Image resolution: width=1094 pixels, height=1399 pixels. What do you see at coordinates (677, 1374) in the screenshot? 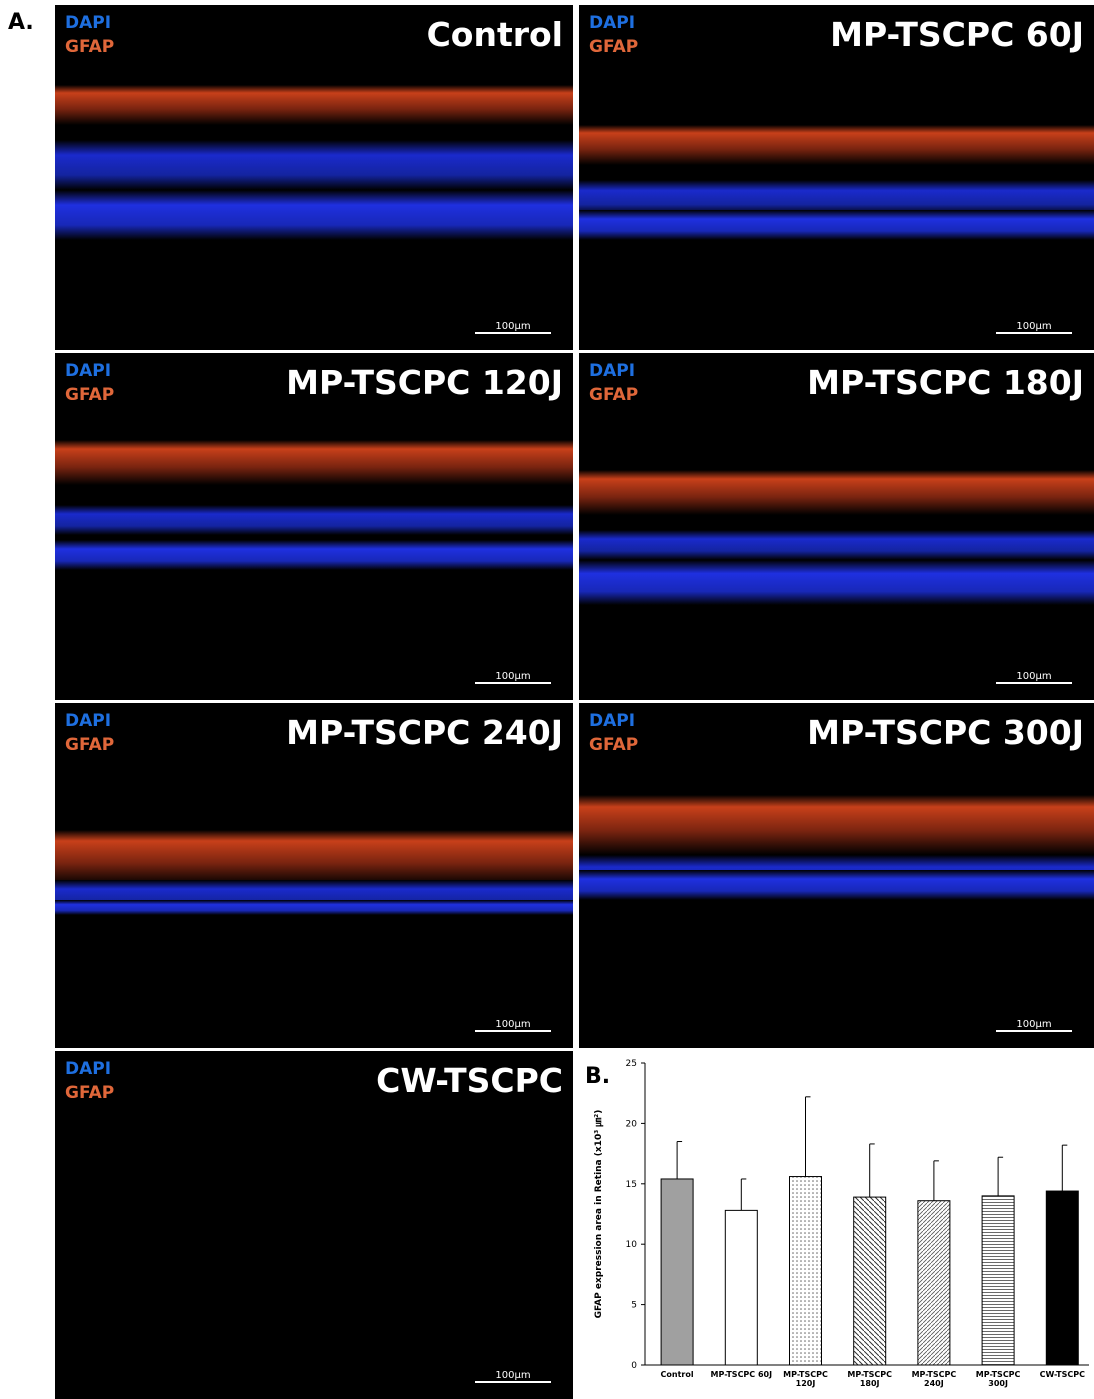
I see `x-tick-label: Control` at bounding box center [677, 1374].